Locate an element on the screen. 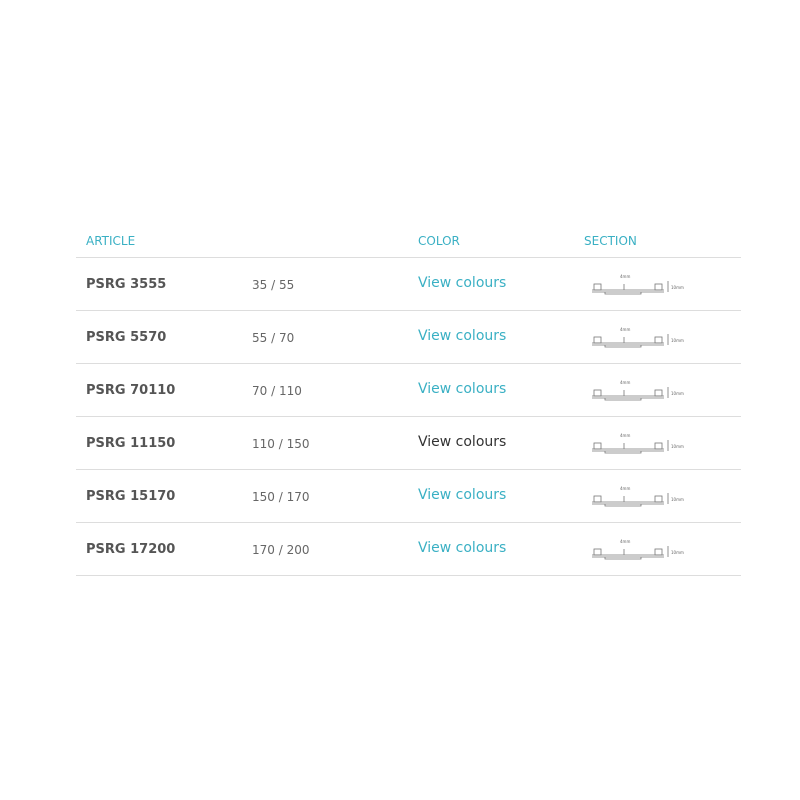 Image resolution: width=800 pixels, height=800 pixels. article-code: PSRG 11150 is located at coordinates (131, 443).